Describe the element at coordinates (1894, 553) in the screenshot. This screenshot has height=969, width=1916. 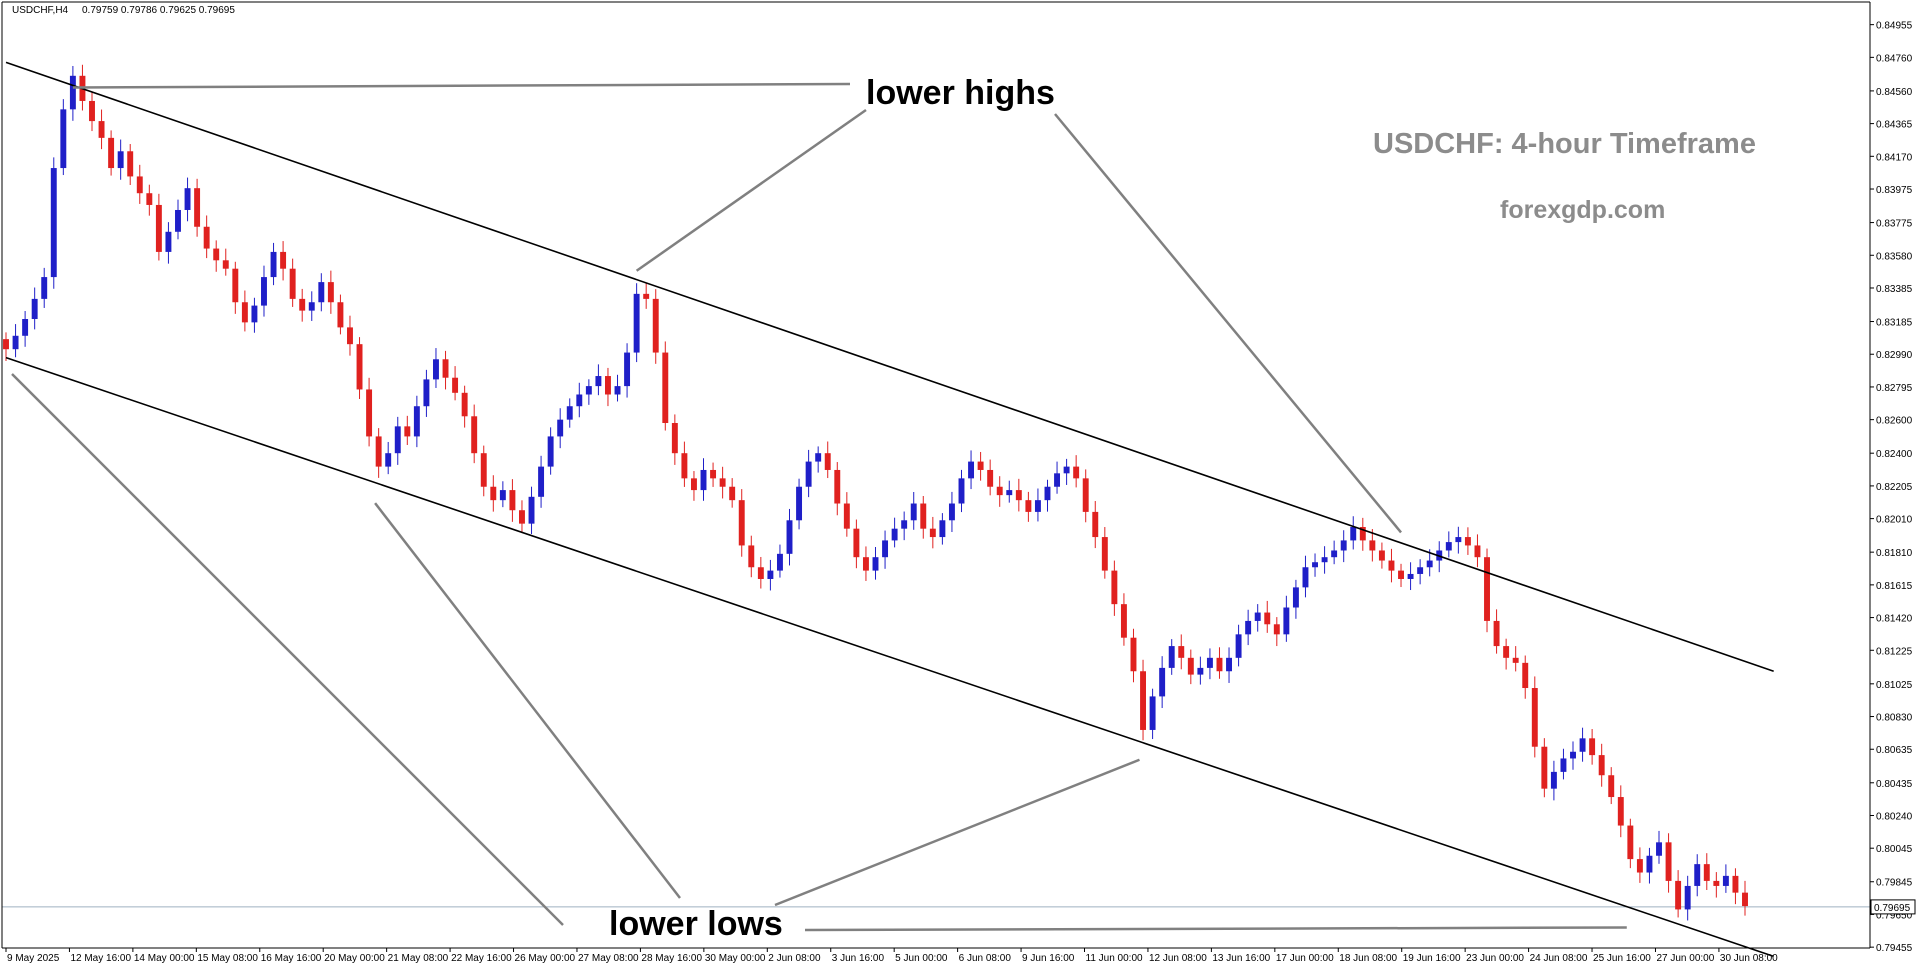
I see `y-tick-label: 0.81810` at that location.